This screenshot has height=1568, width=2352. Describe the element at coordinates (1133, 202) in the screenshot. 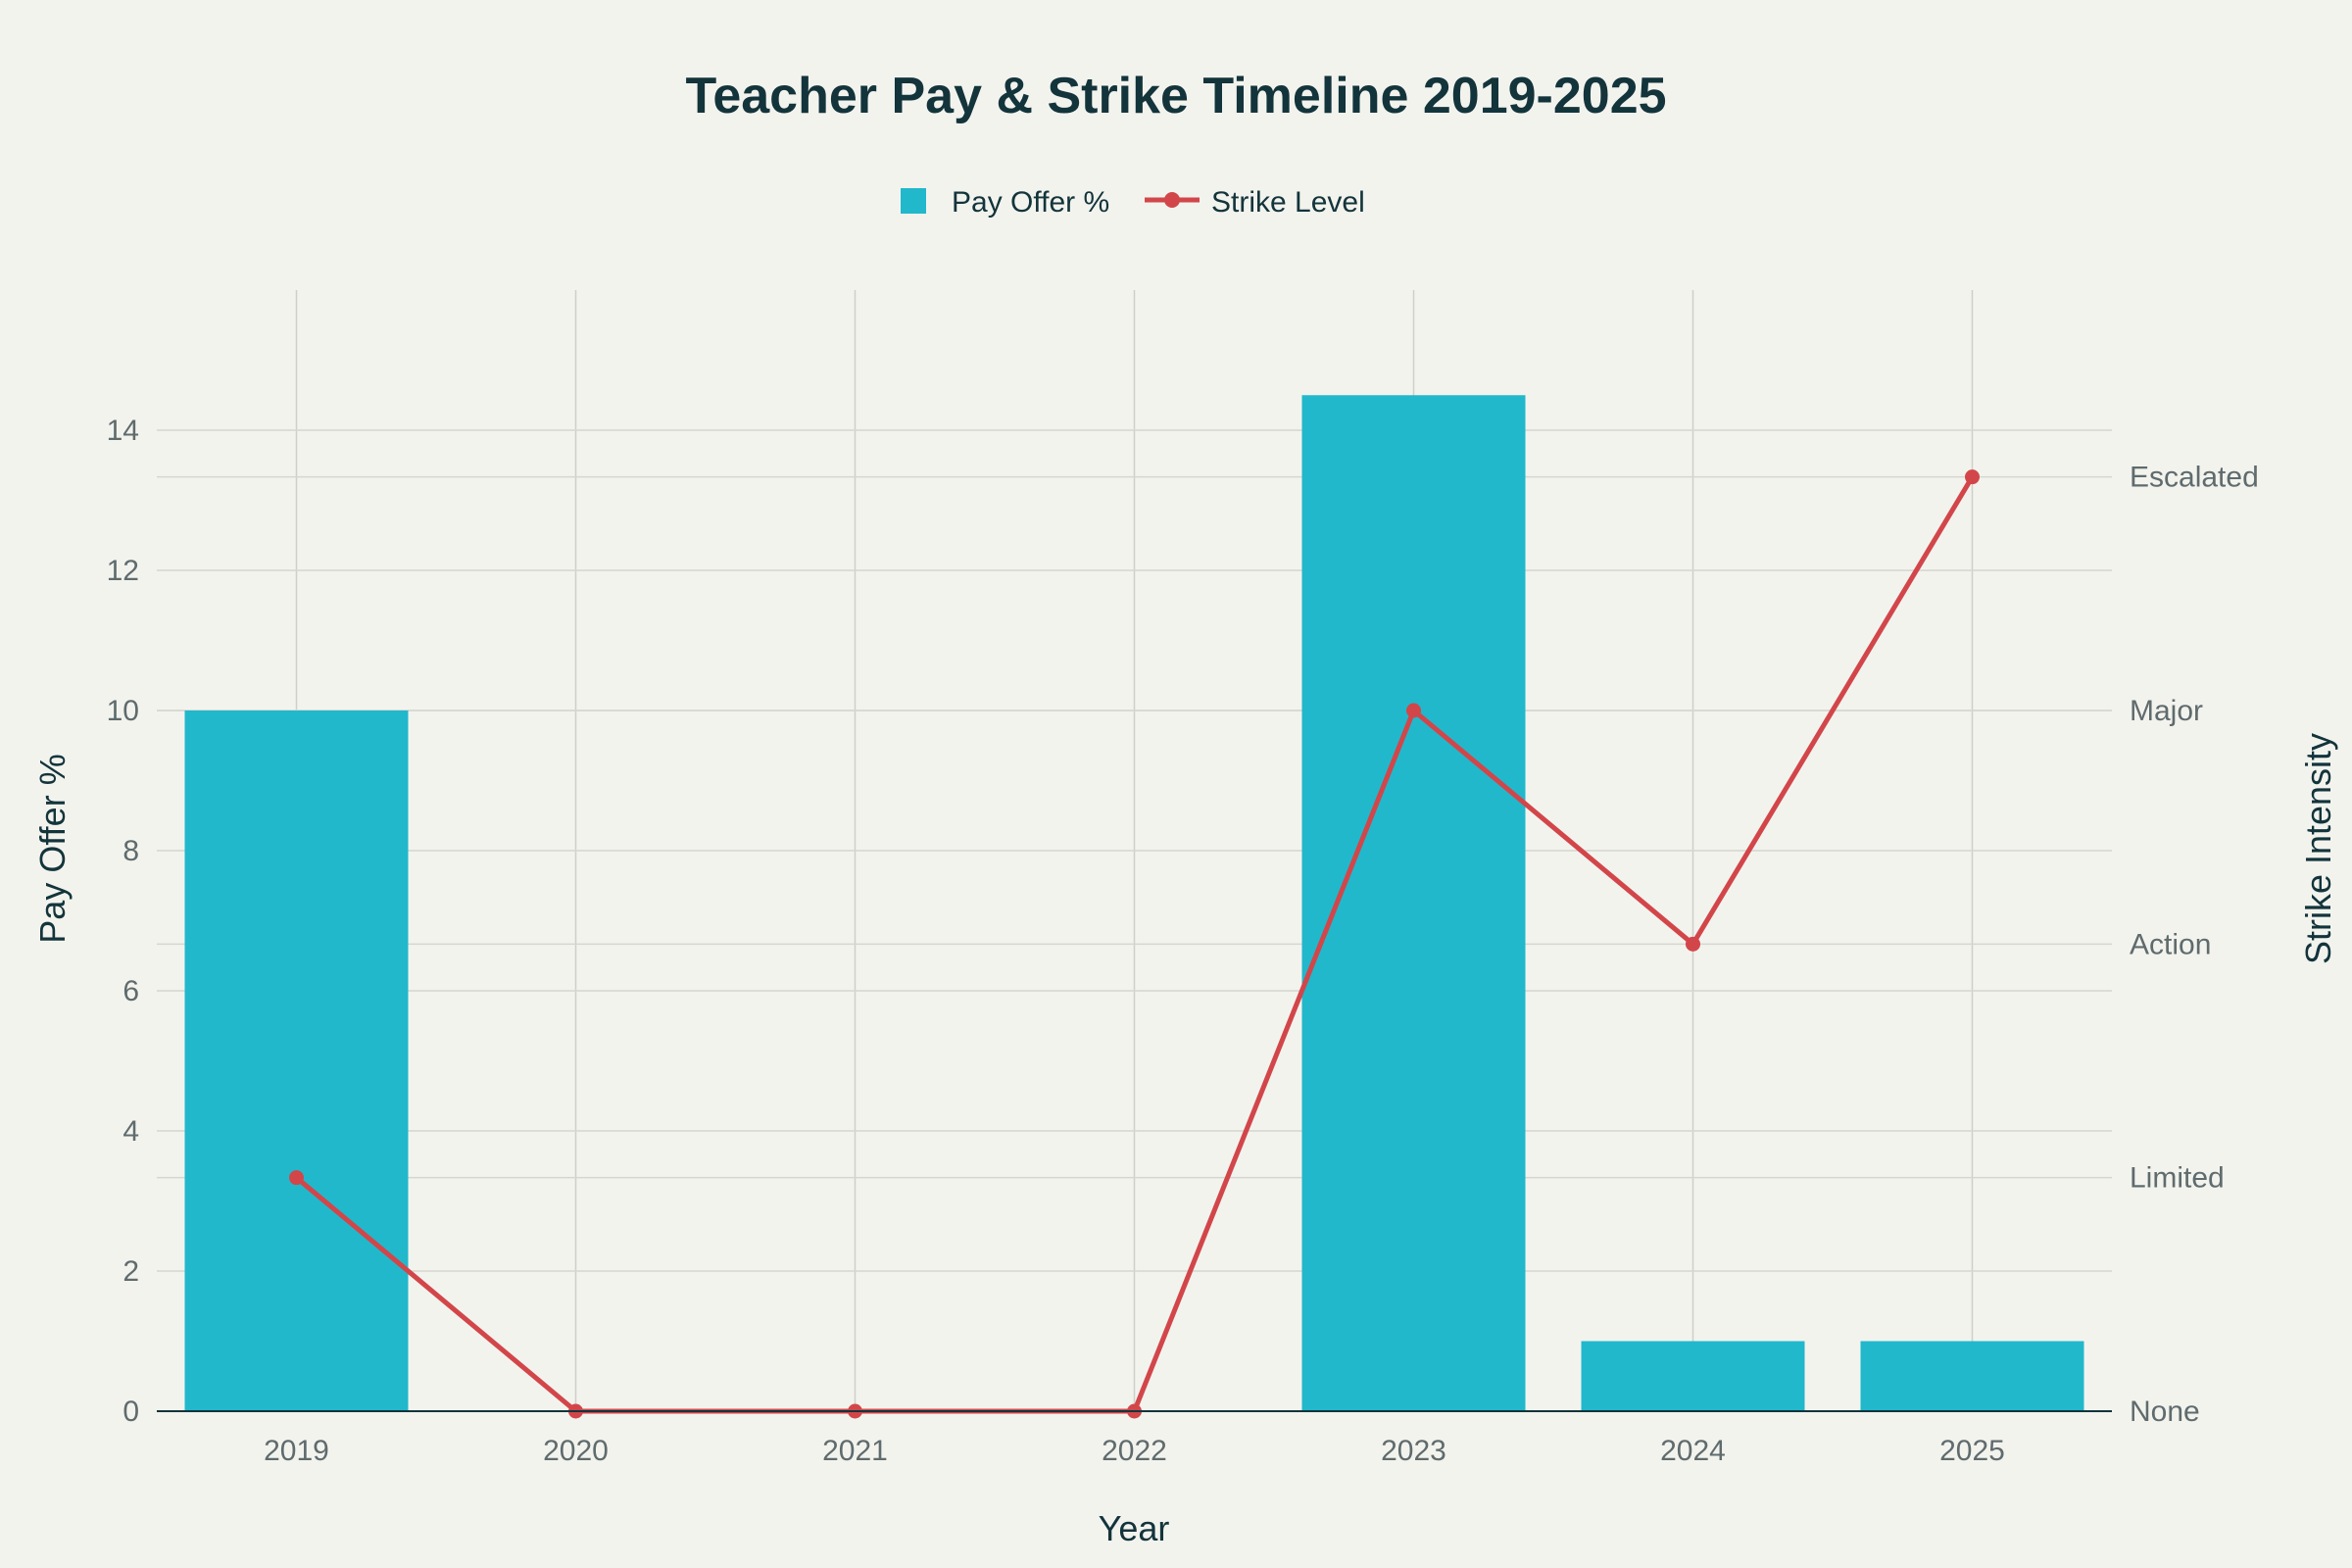

I see `legend: Pay Offer % Strike Level` at that location.